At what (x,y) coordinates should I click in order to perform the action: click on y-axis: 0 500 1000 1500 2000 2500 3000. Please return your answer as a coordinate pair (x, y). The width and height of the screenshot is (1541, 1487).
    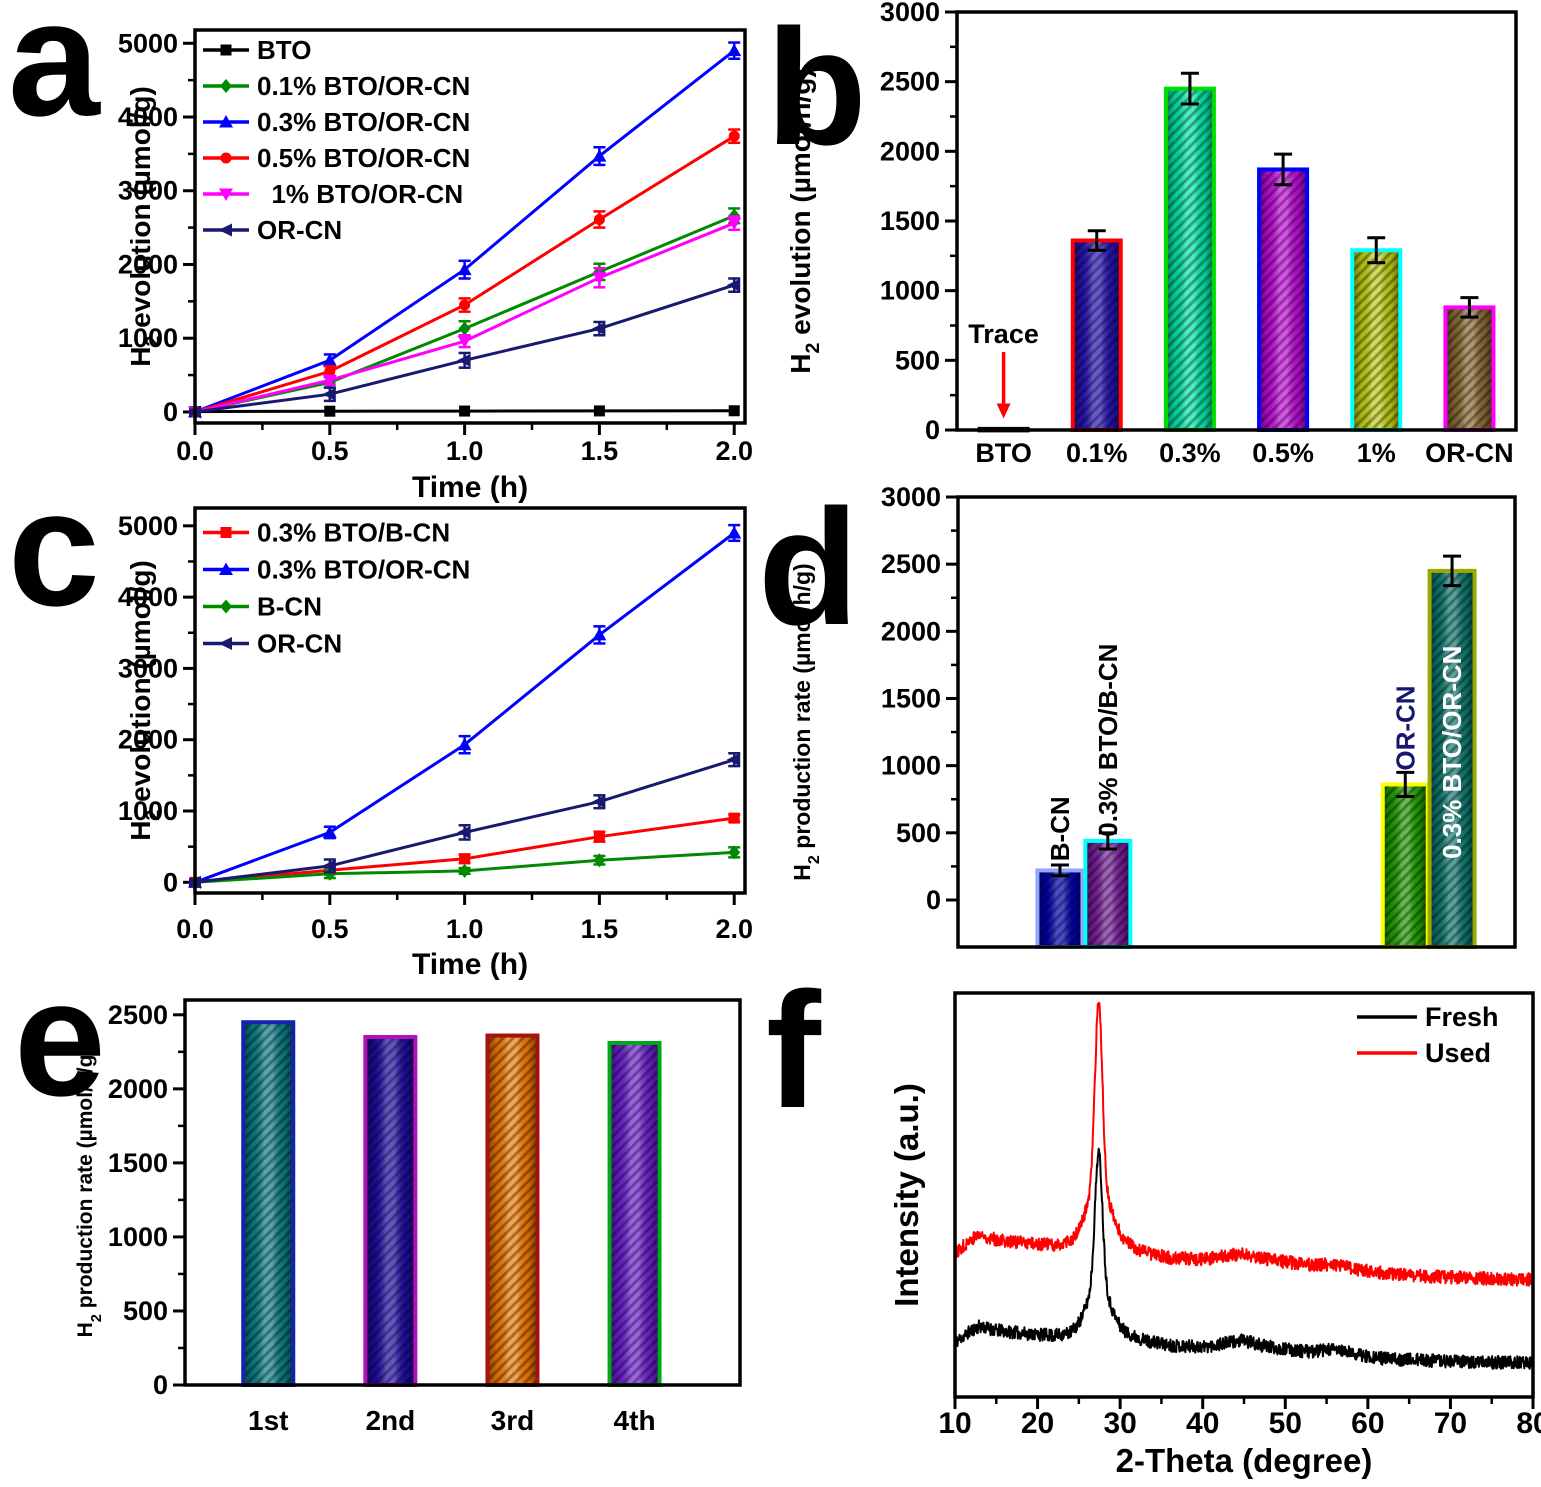
    Looking at the image, I should click on (918, 222).